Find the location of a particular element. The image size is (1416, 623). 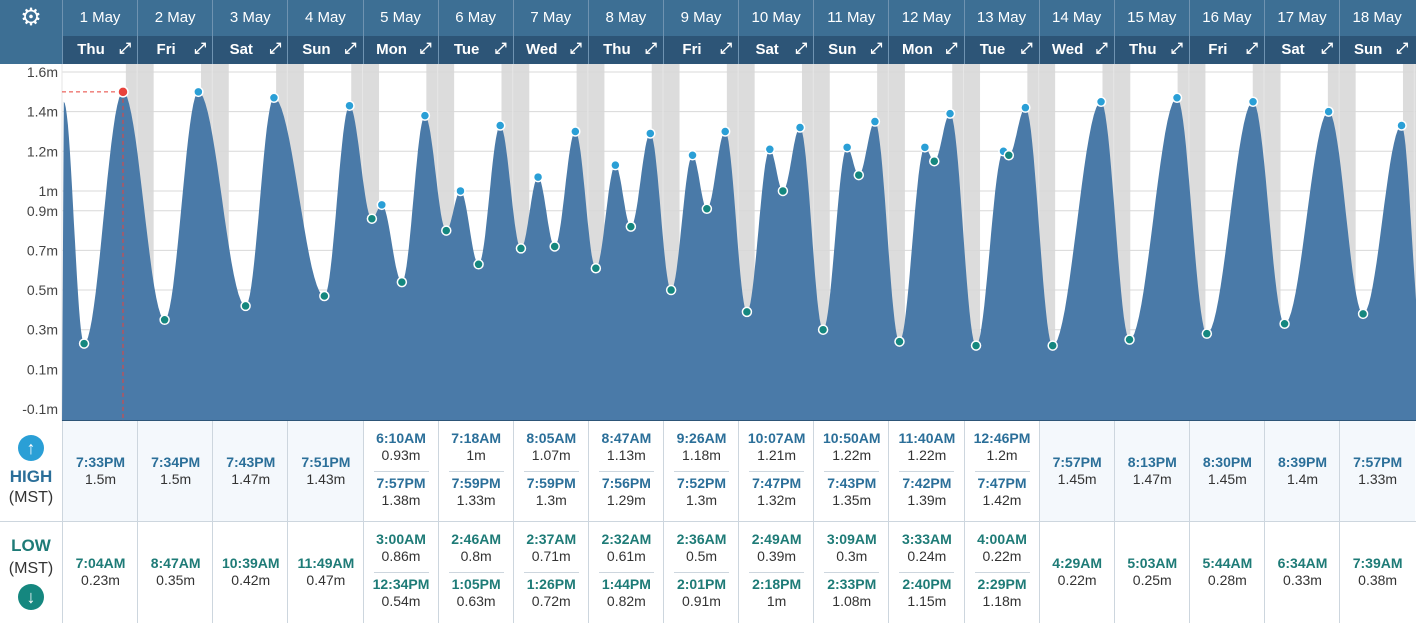

tide-time: 9:26AM is located at coordinates (701, 438).